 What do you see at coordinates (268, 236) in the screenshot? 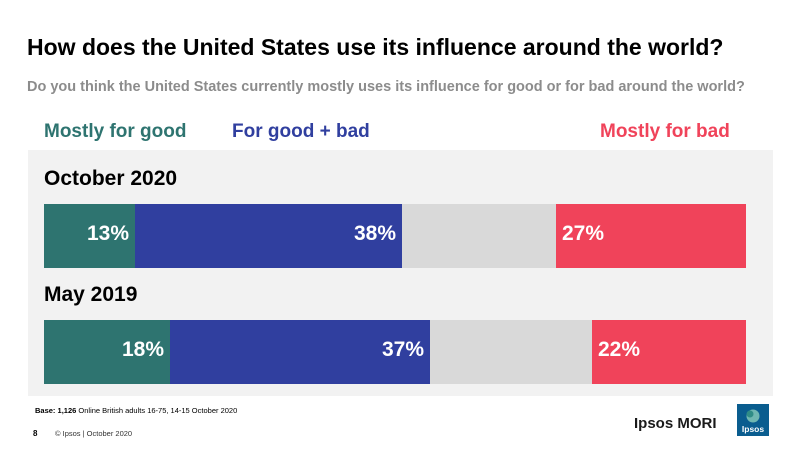
I see `bar-segment-for-good-bad-october-2020: 38%` at bounding box center [268, 236].